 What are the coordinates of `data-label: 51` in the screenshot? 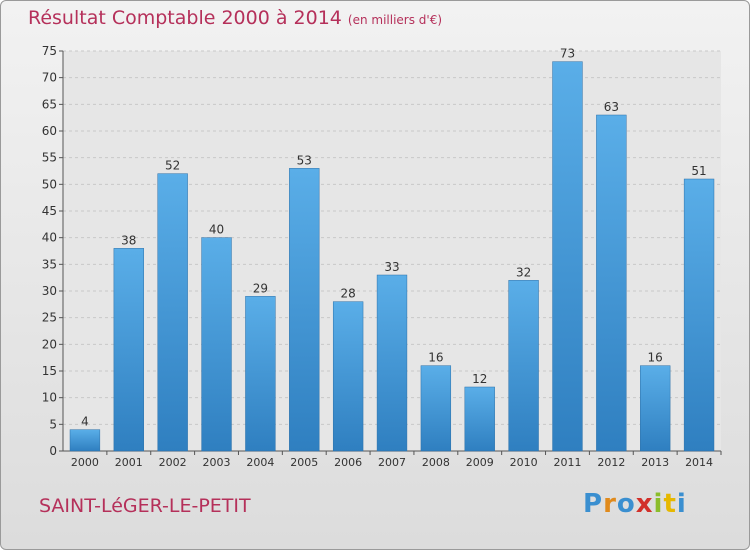 It's located at (698, 171).